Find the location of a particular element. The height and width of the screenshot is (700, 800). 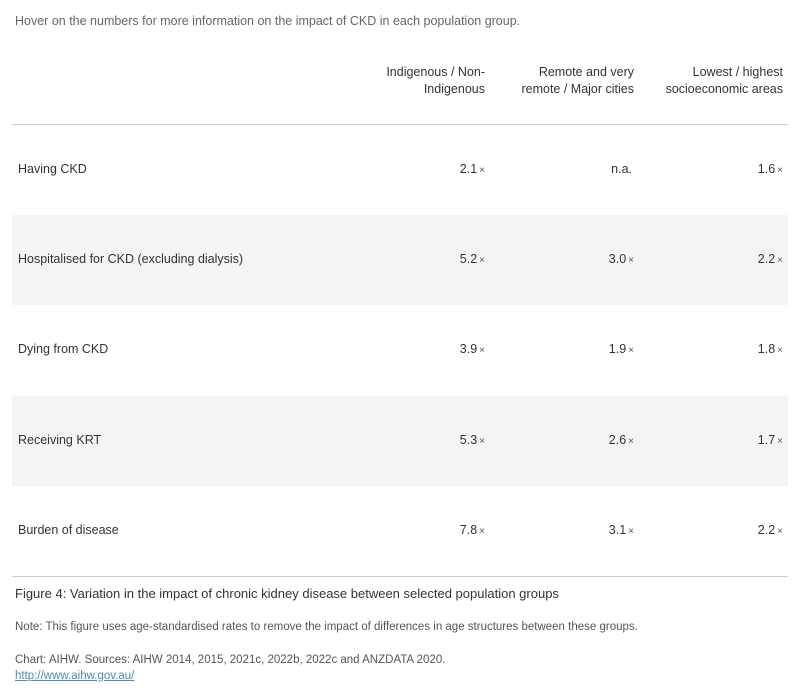

row-label: Having CKD is located at coordinates (52, 169).